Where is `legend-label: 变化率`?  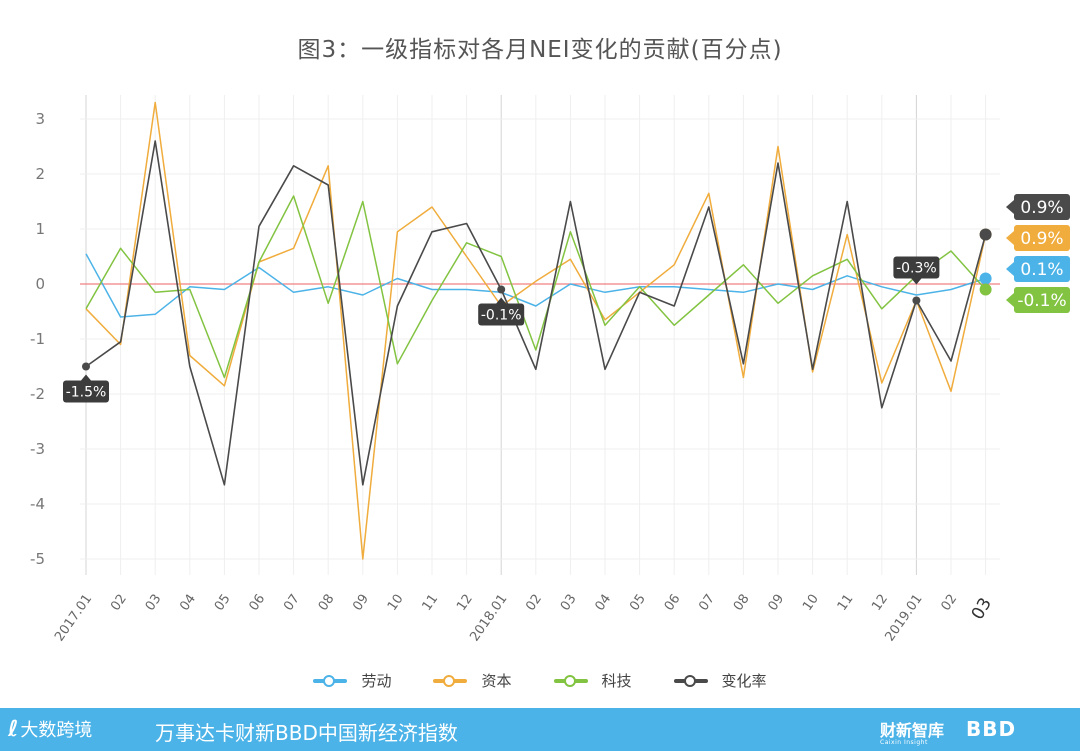 legend-label: 变化率 is located at coordinates (744, 681).